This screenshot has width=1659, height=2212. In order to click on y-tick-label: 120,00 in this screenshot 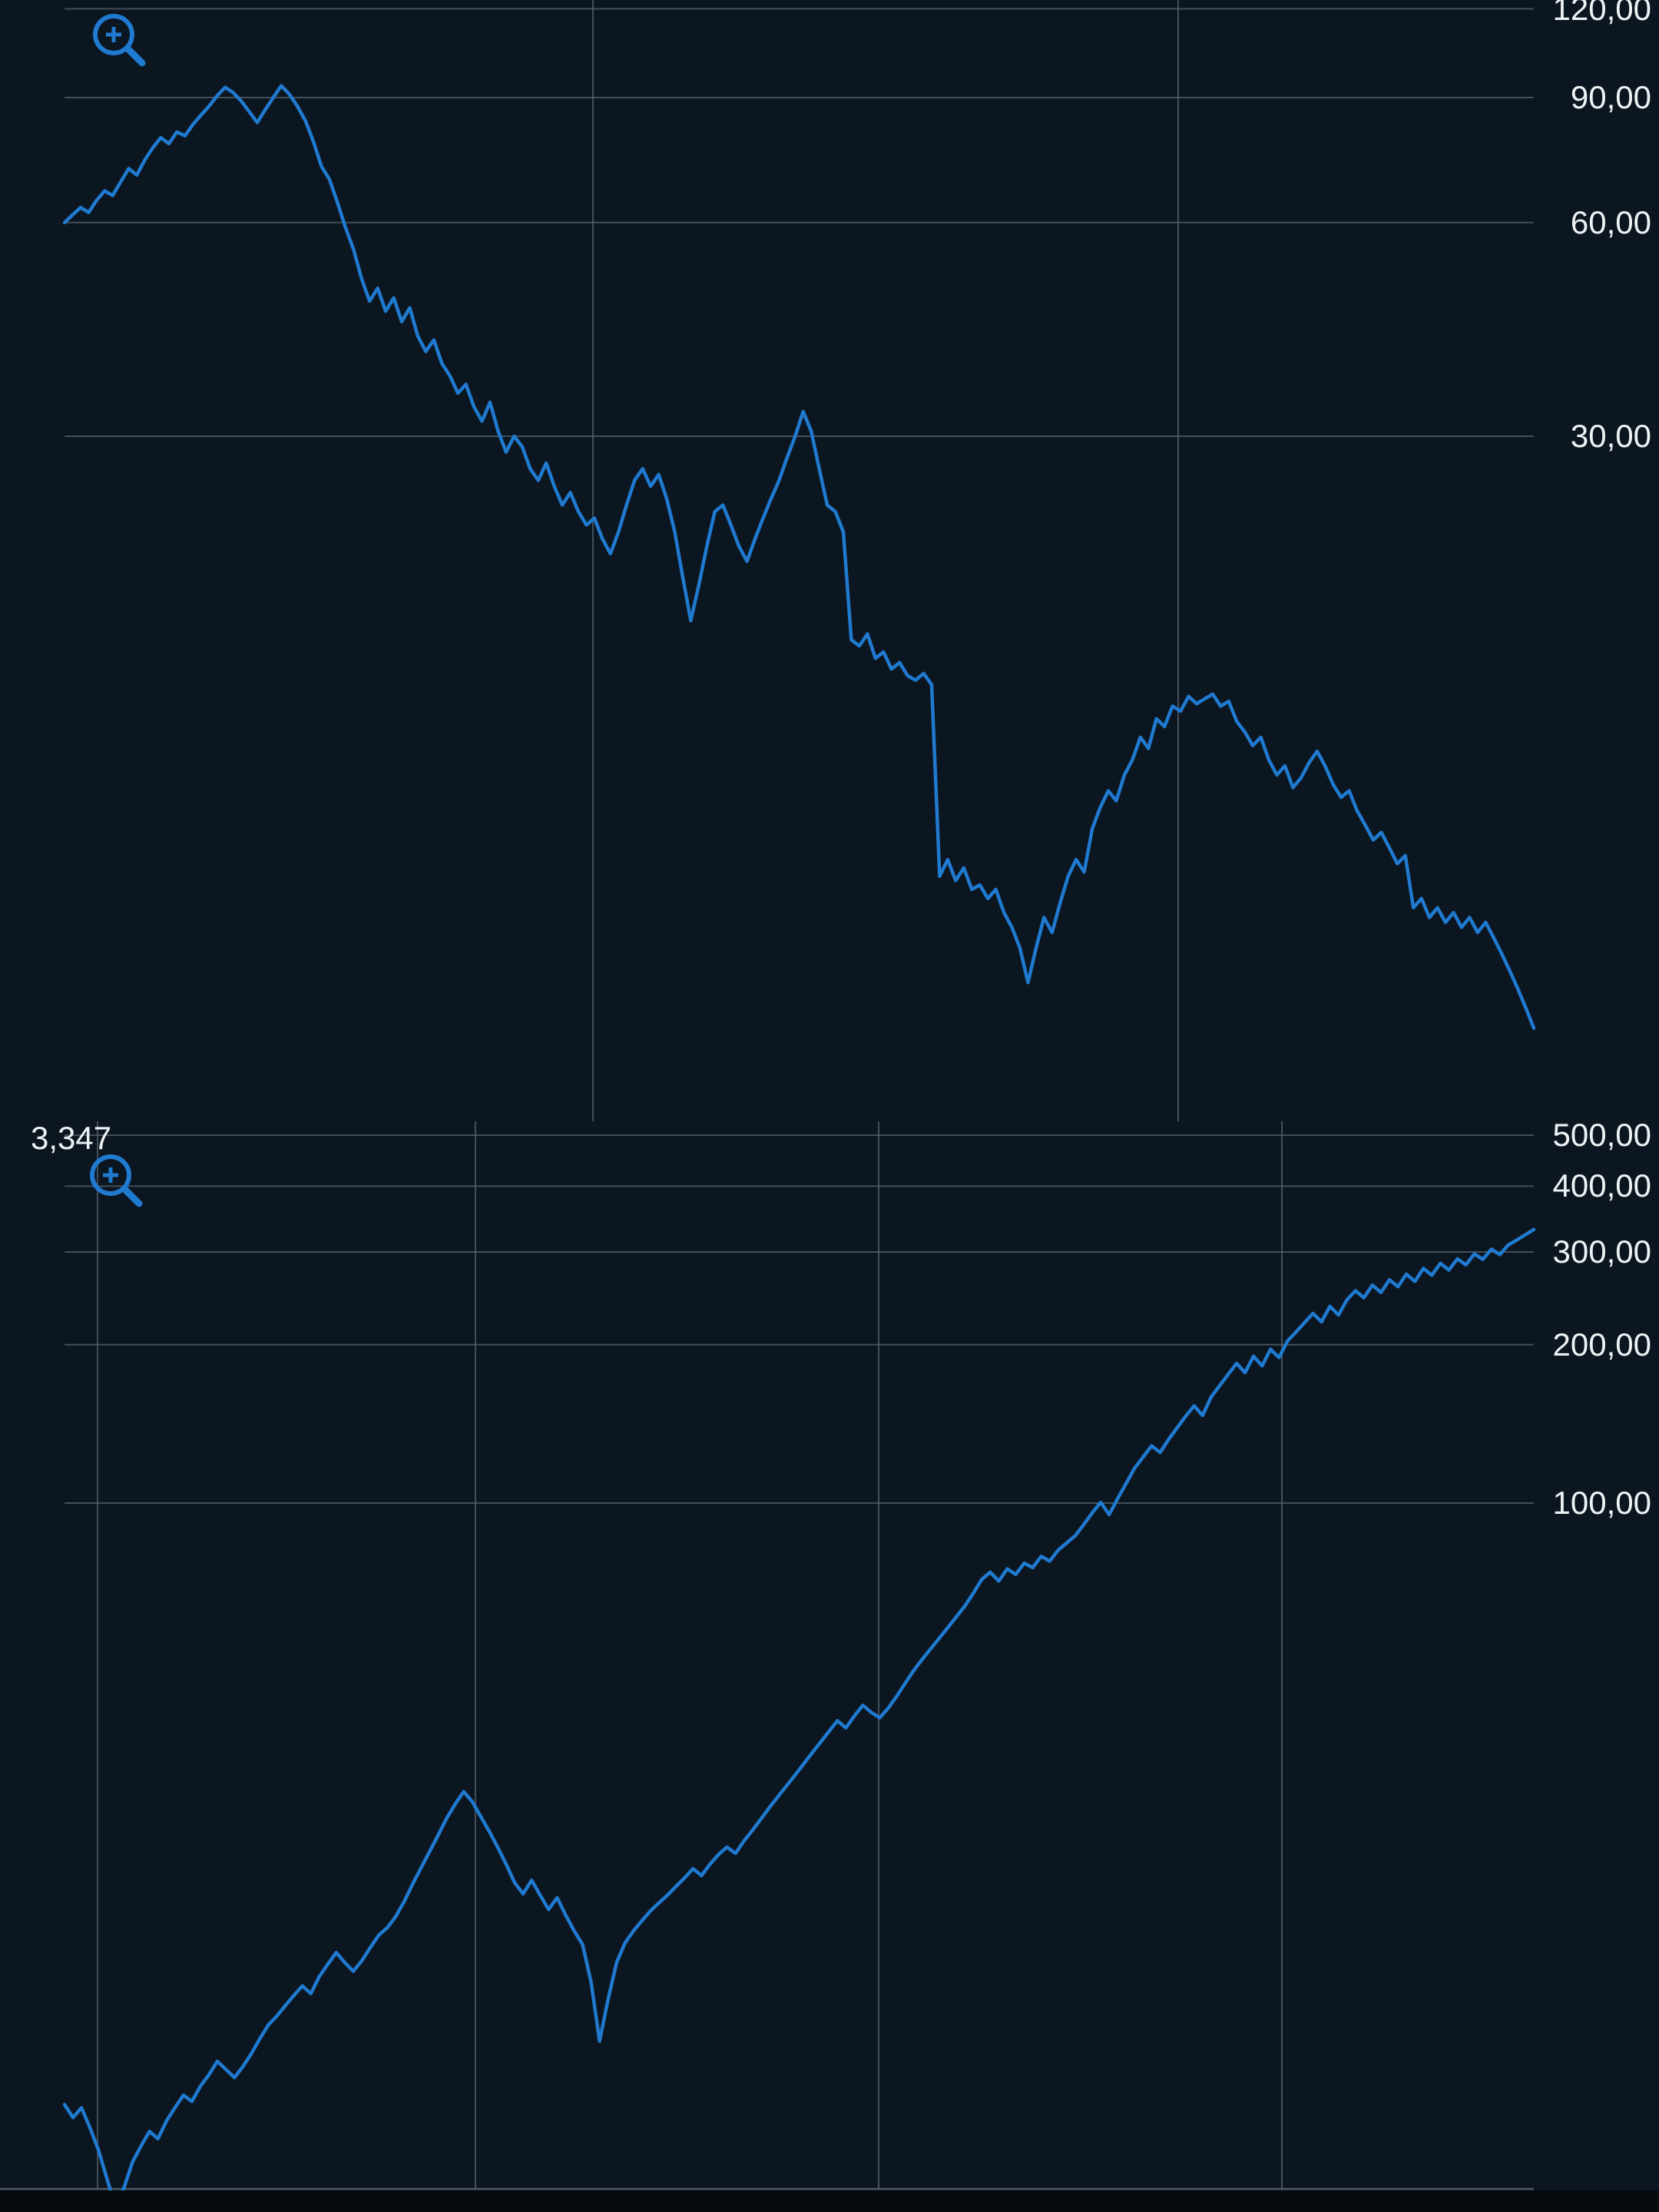, I will do `click(1602, 13)`.